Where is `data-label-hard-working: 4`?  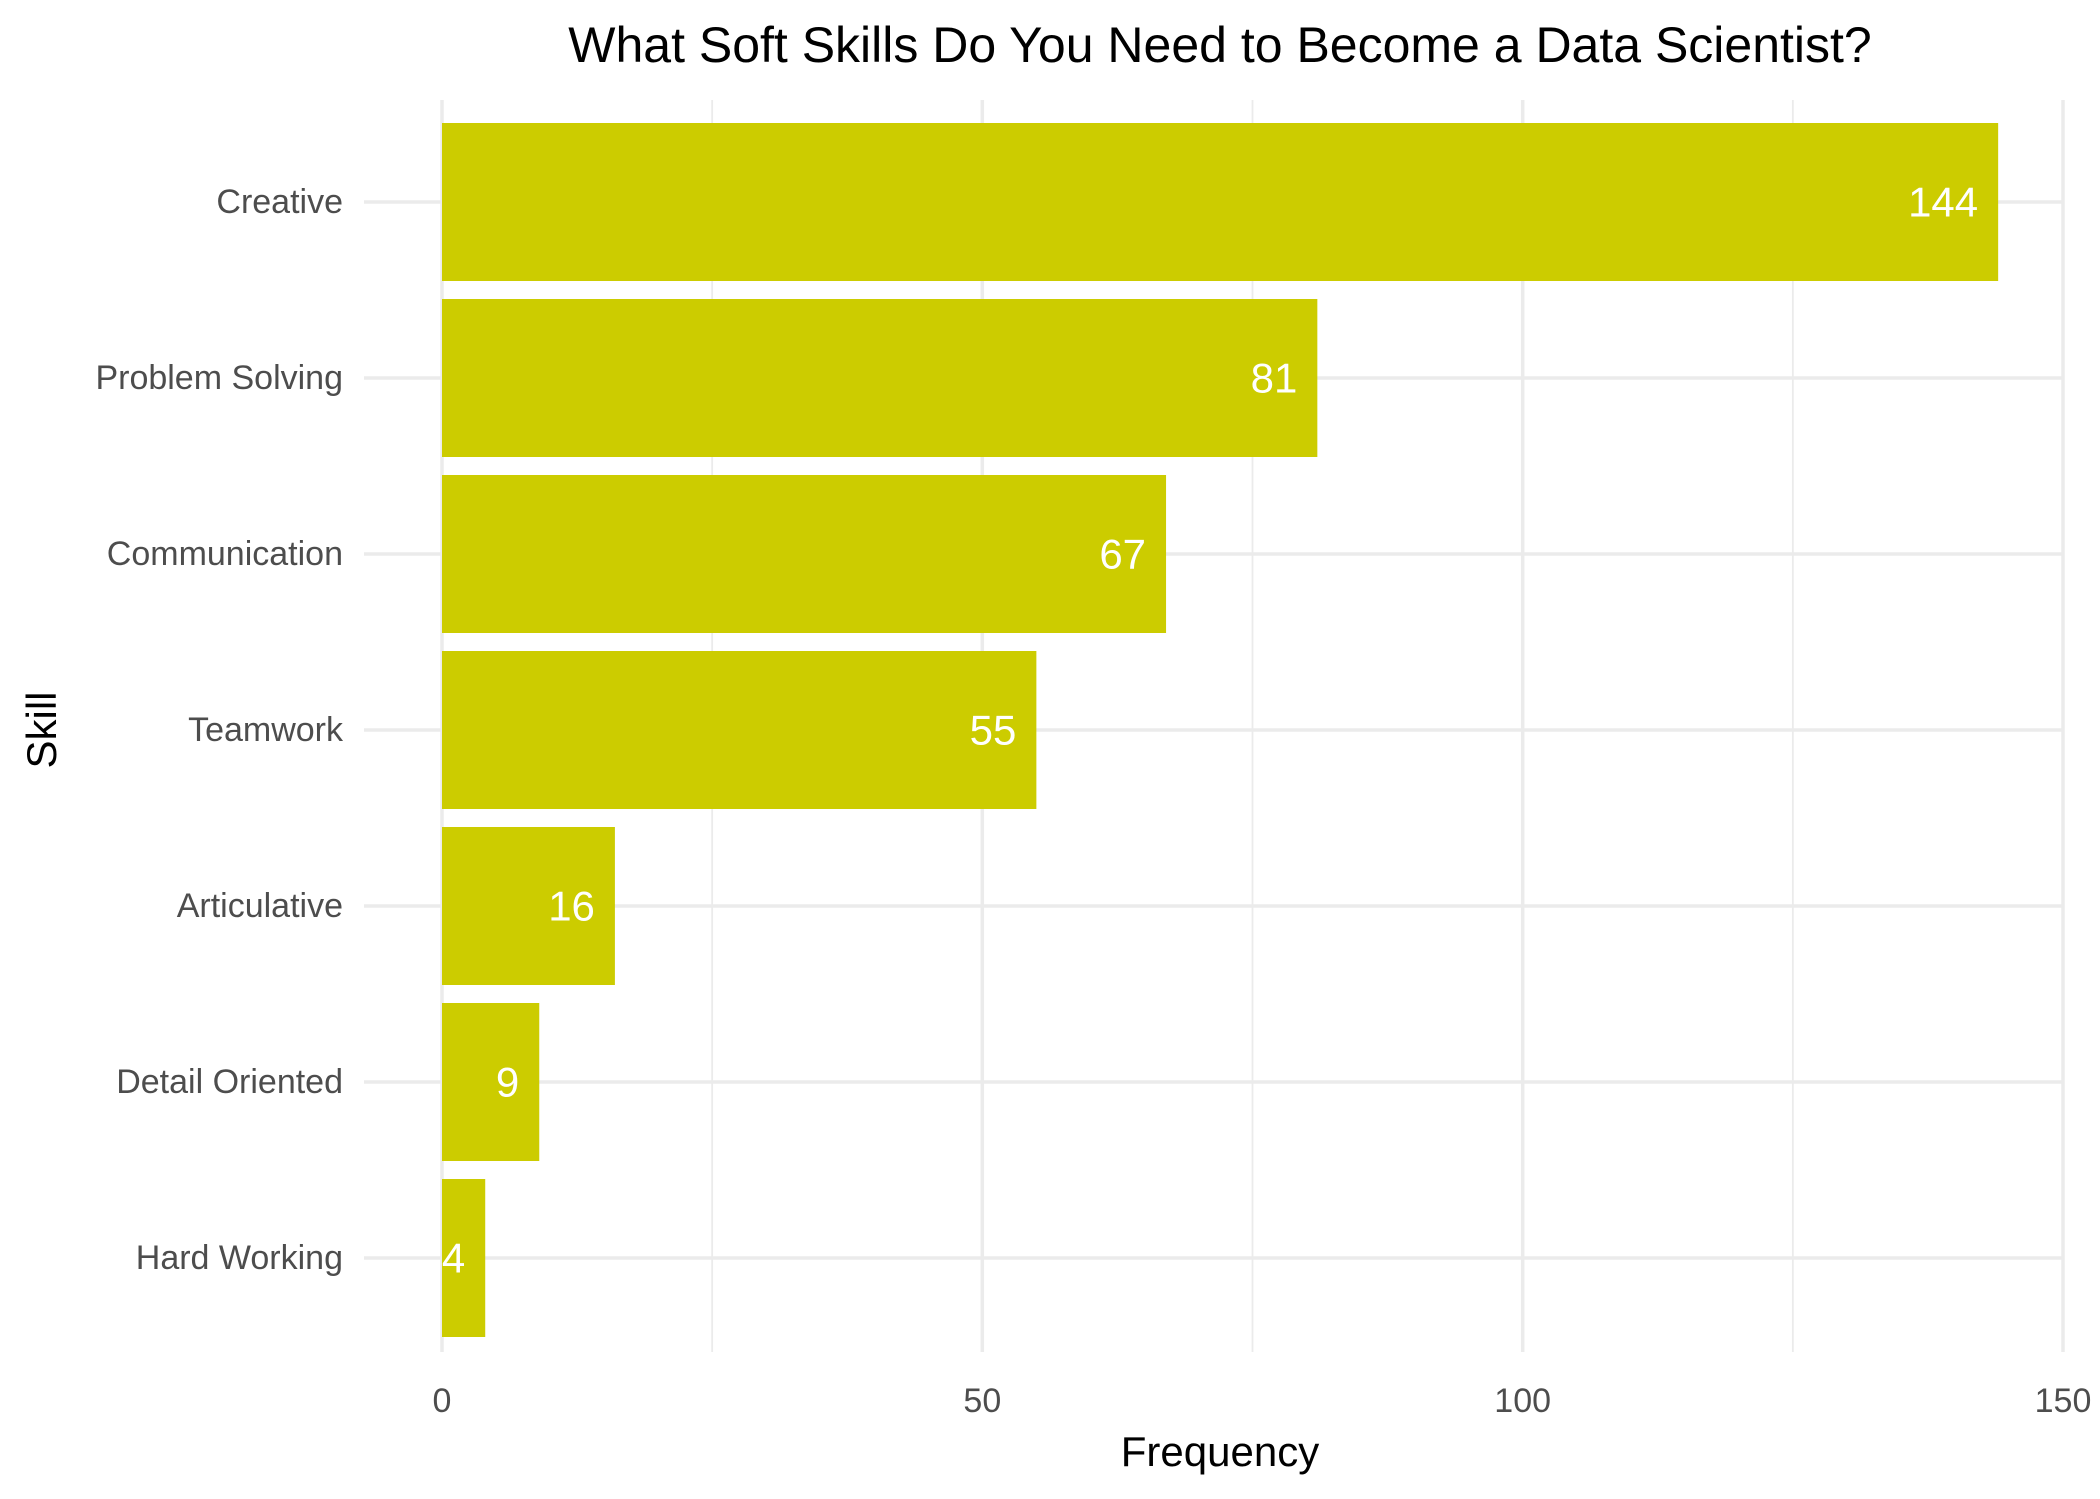
data-label-hard-working: 4 is located at coordinates (453, 1258).